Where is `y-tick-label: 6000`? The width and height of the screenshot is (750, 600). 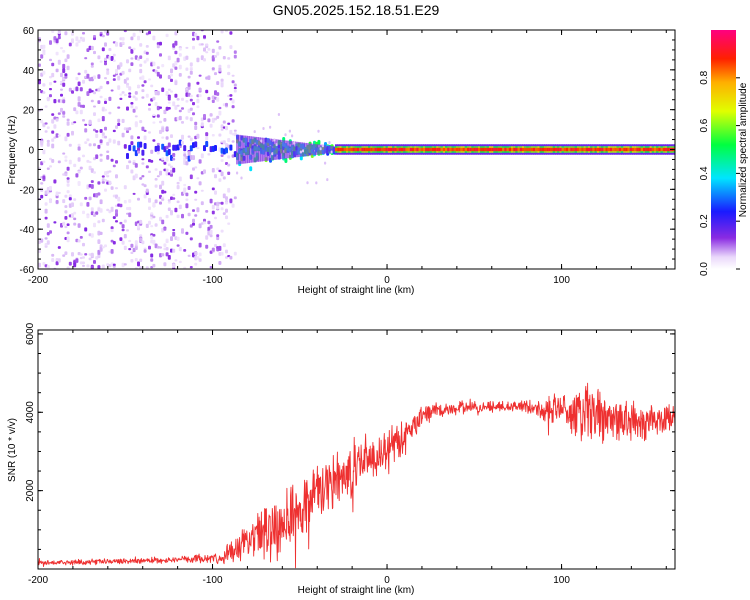
y-tick-label: 6000 is located at coordinates (30, 333).